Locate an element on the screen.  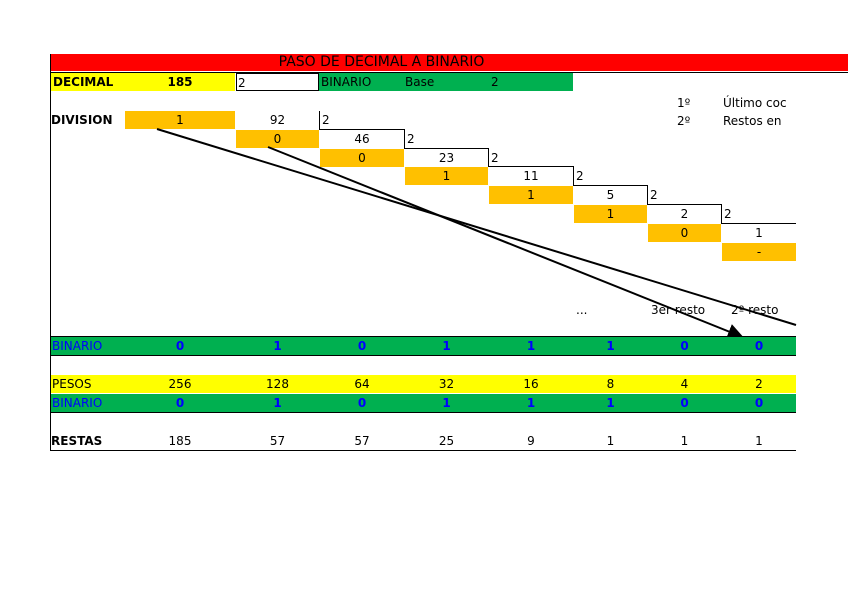
base-label: Base is located at coordinates (420, 82).